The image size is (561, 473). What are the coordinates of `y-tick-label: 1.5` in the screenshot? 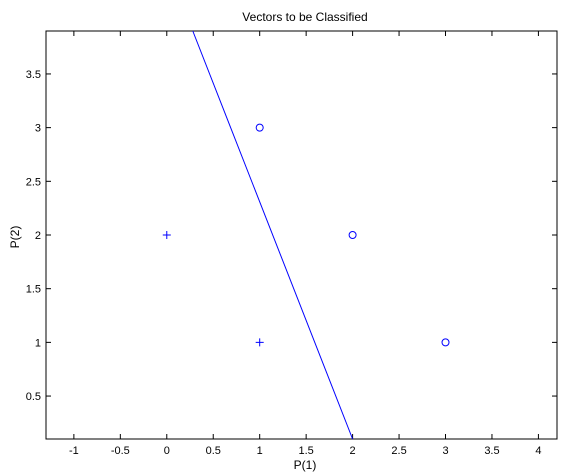 It's located at (33, 290).